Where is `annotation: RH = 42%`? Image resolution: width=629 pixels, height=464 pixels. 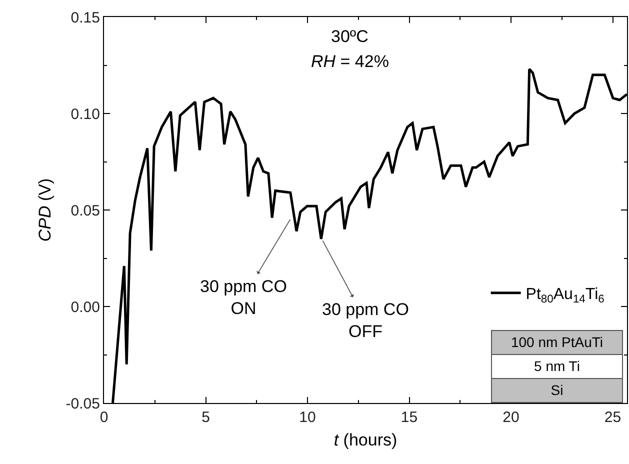
annotation: RH = 42% is located at coordinates (350, 61).